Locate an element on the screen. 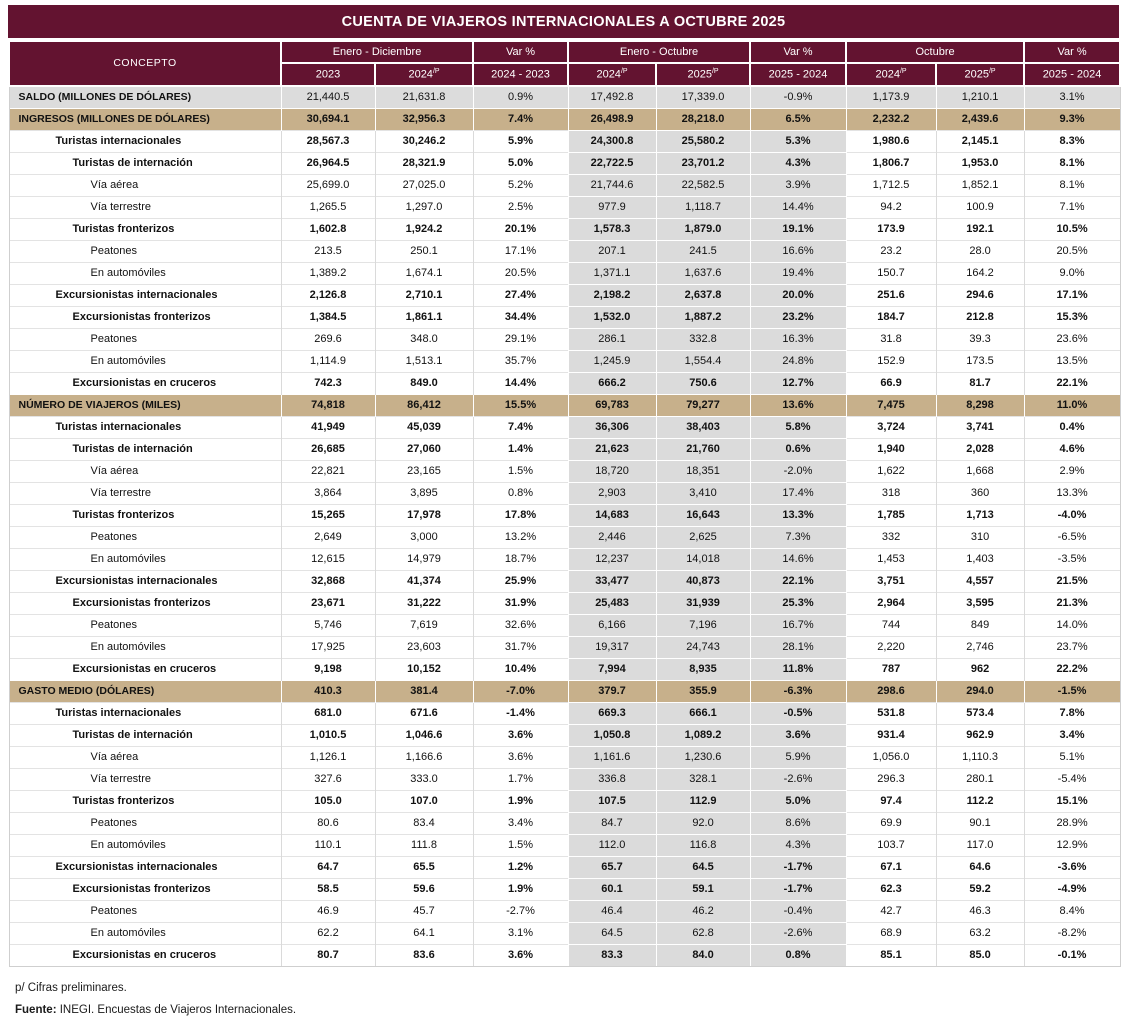  cell-value: 4.6% is located at coordinates (1072, 449).